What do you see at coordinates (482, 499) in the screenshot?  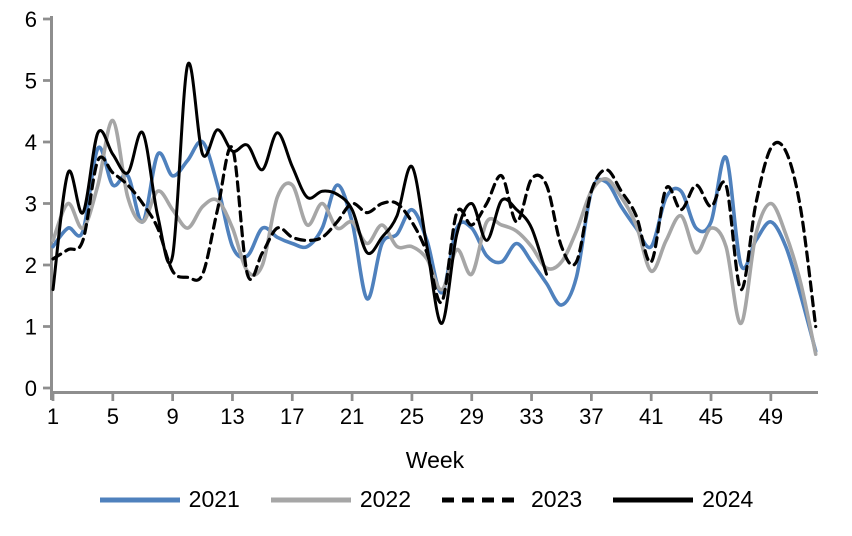 I see `legend-line-sample-dashed-black` at bounding box center [482, 499].